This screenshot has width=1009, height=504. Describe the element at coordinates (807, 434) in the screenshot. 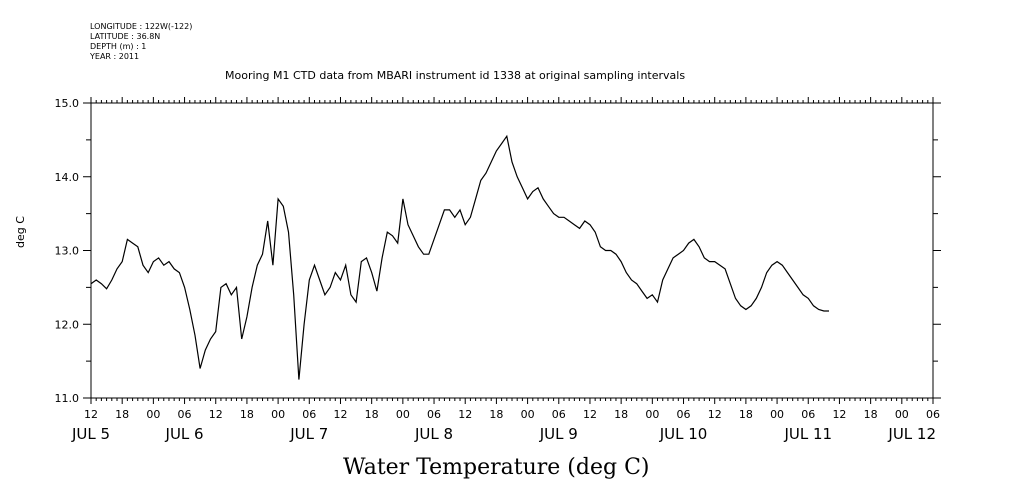

I see `x-date-label: JUL 11` at that location.